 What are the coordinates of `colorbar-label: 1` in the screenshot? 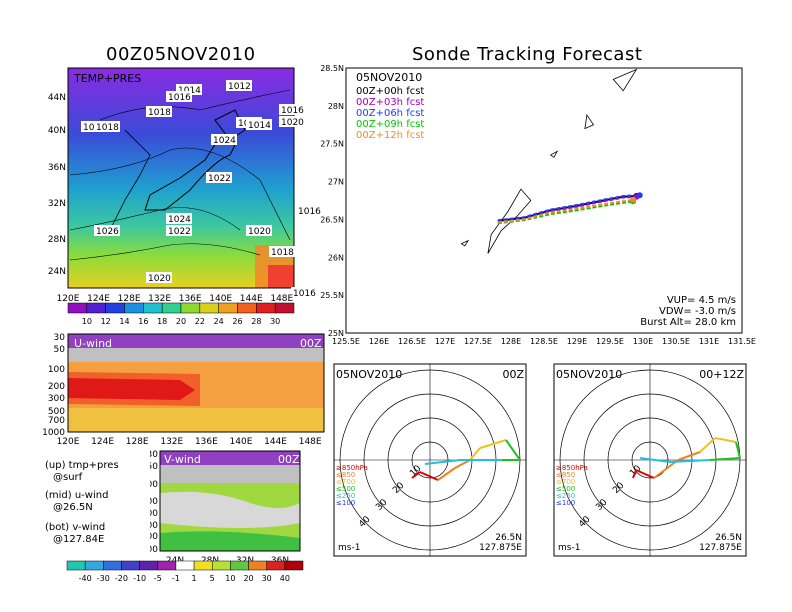 It's located at (194, 578).